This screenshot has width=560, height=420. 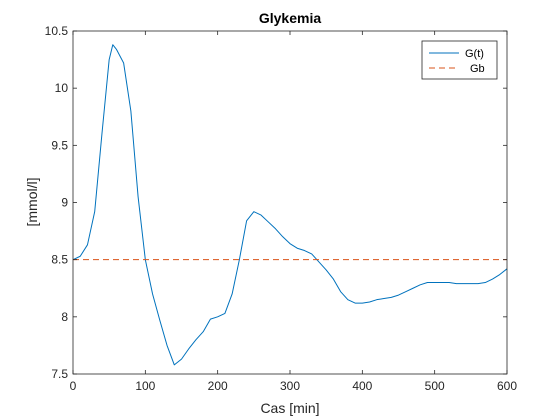 I want to click on x-tick-label: 500, so click(x=435, y=386).